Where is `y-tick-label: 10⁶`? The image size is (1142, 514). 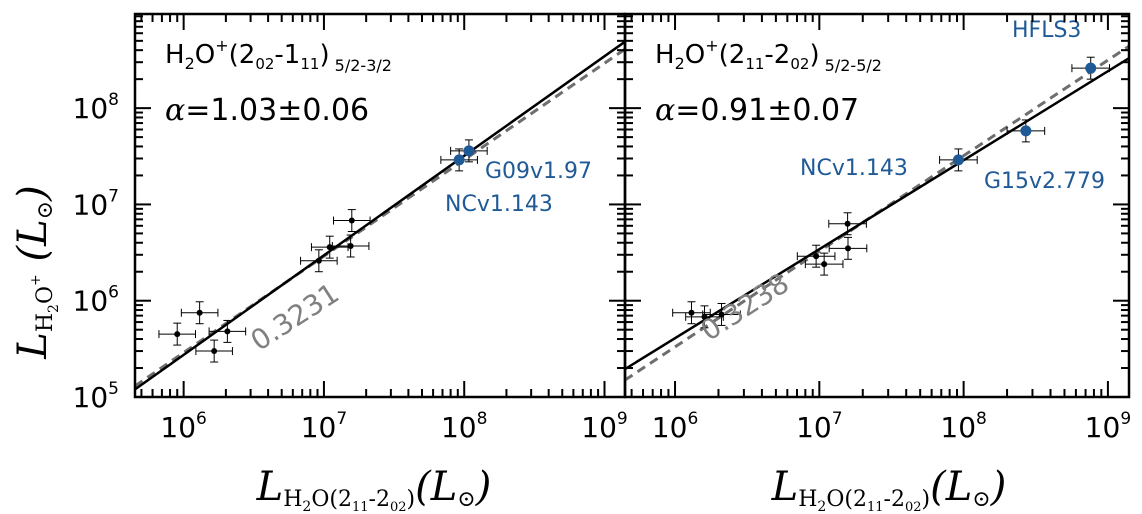
y-tick-label: 10⁶ is located at coordinates (96, 300).